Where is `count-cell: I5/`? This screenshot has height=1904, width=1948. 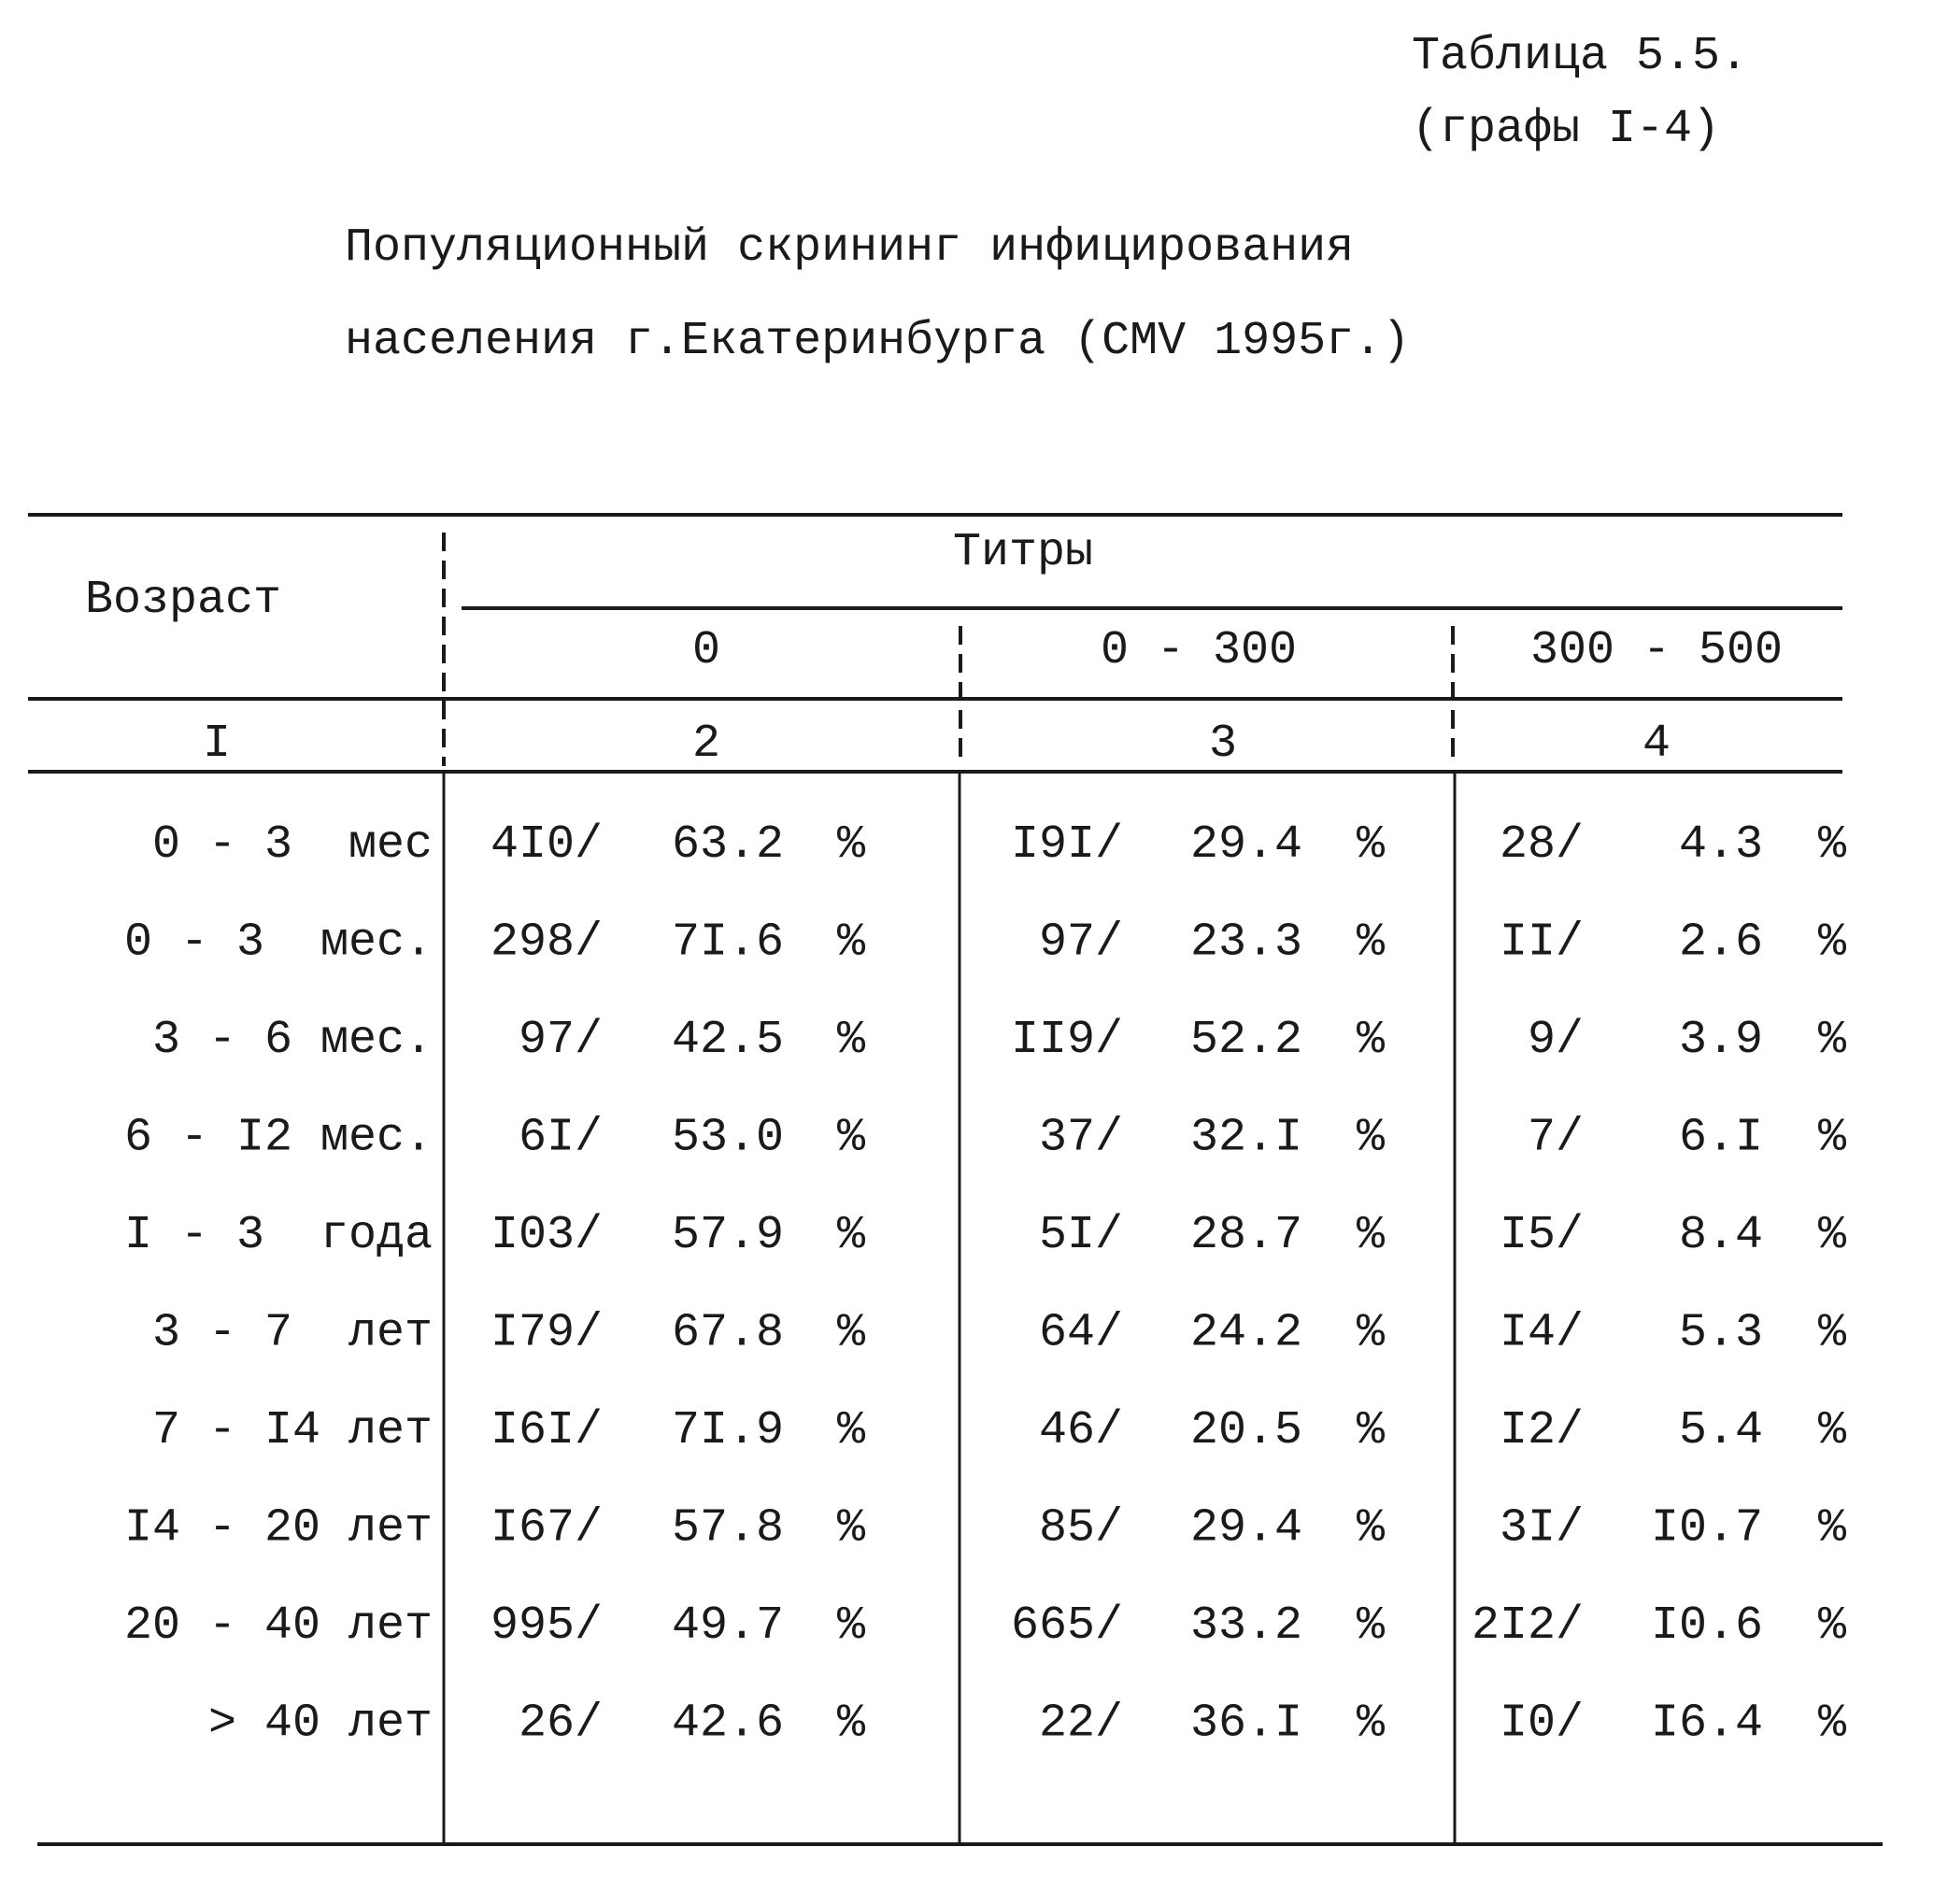 count-cell: I5/ is located at coordinates (1542, 1235).